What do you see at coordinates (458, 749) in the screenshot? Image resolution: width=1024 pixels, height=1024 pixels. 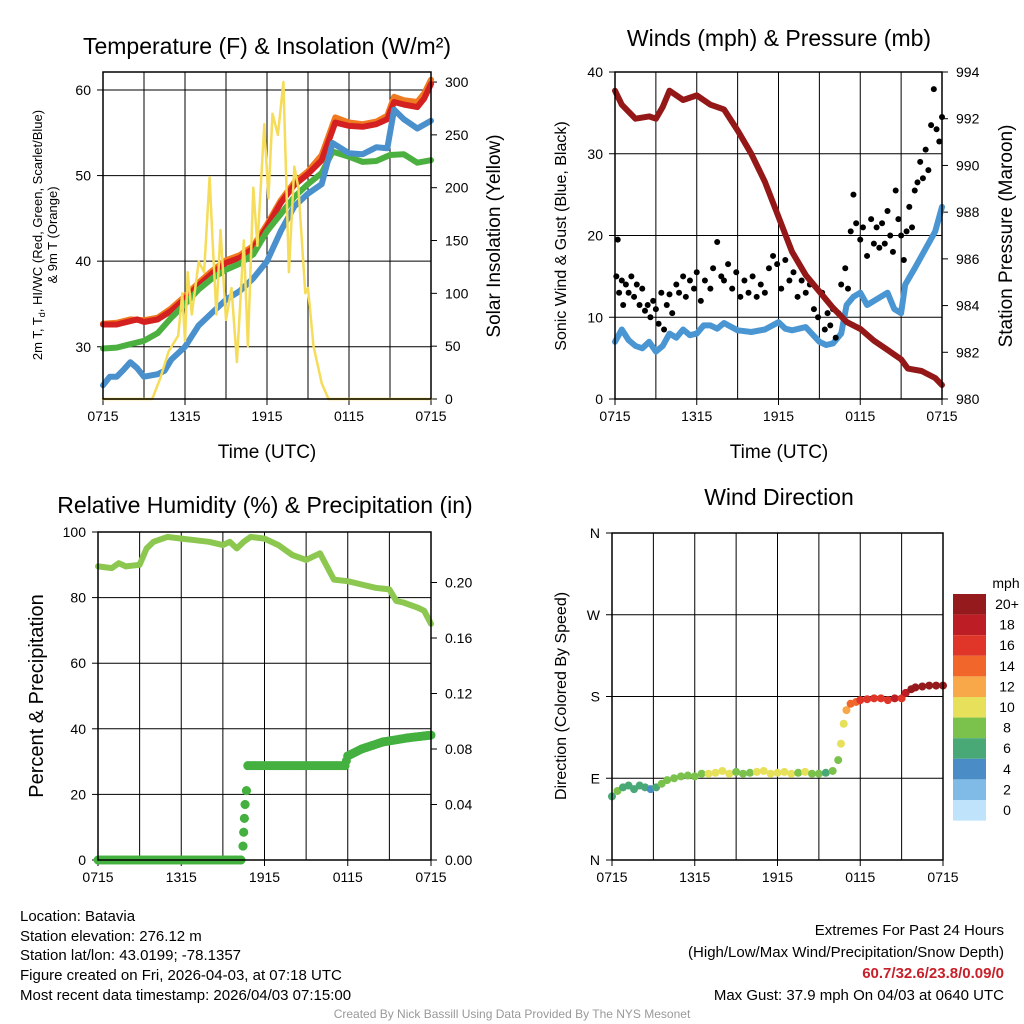 I see `y2-tick-label: 0.08` at bounding box center [458, 749].